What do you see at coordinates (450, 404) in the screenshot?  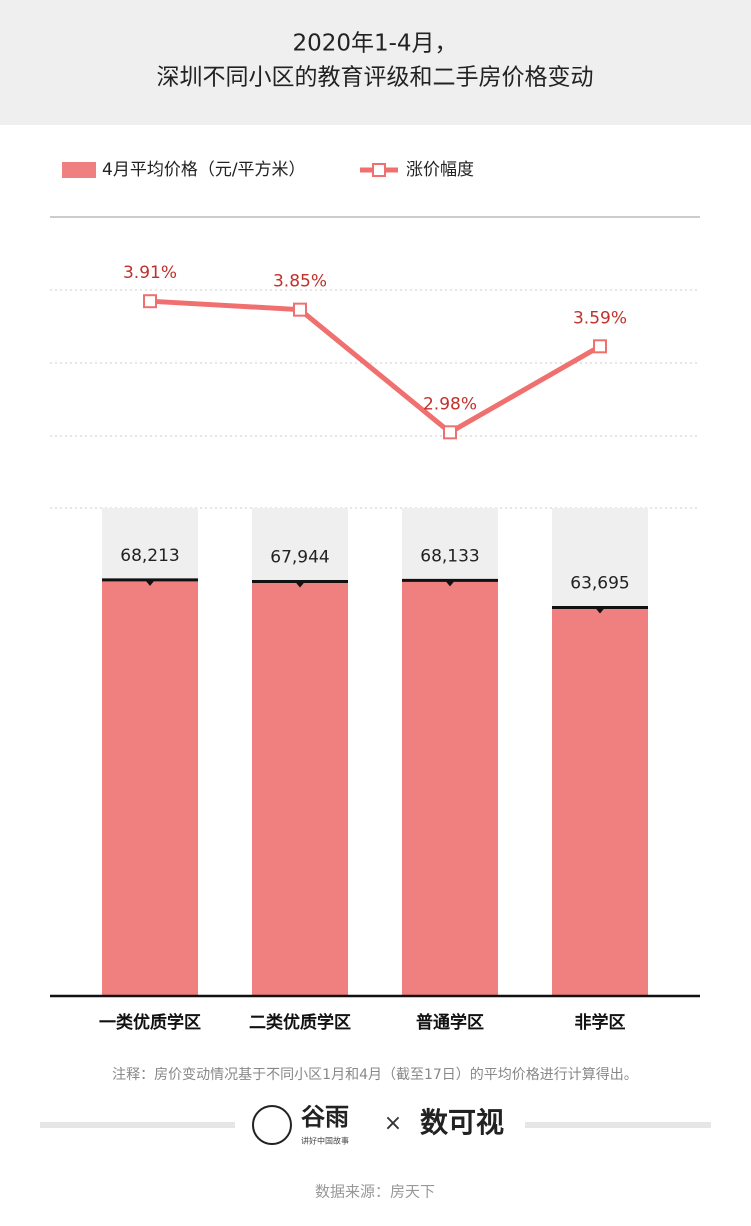 I see `line-value-label: 2.98%` at bounding box center [450, 404].